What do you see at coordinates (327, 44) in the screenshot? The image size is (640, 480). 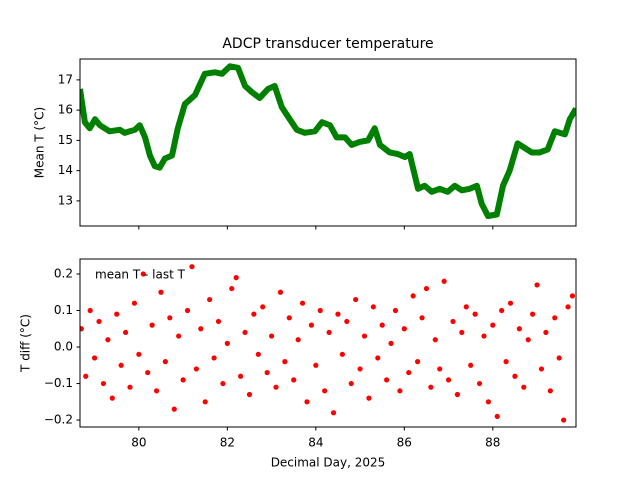 I see `chart-title: ADCP transducer temperature` at bounding box center [327, 44].